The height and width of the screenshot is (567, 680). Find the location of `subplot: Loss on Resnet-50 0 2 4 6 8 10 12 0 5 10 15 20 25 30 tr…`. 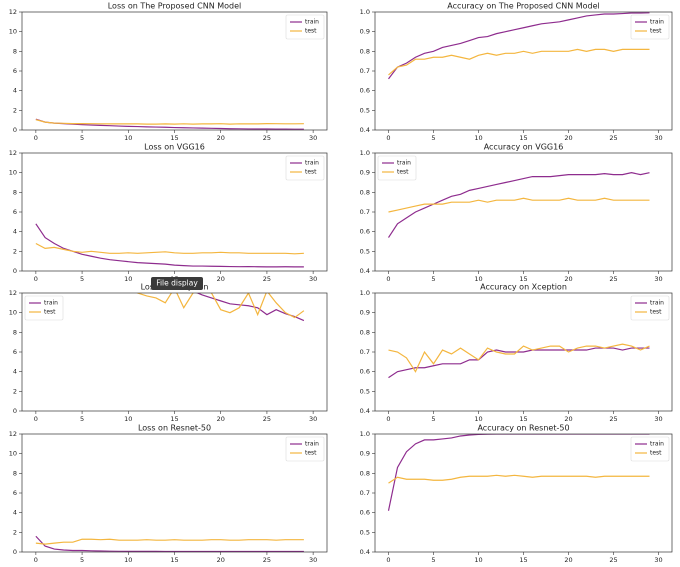

subplot: Loss on Resnet-50 0 2 4 6 8 10 12 0 5 10 15 20 25 30 tr… is located at coordinates (168, 494).